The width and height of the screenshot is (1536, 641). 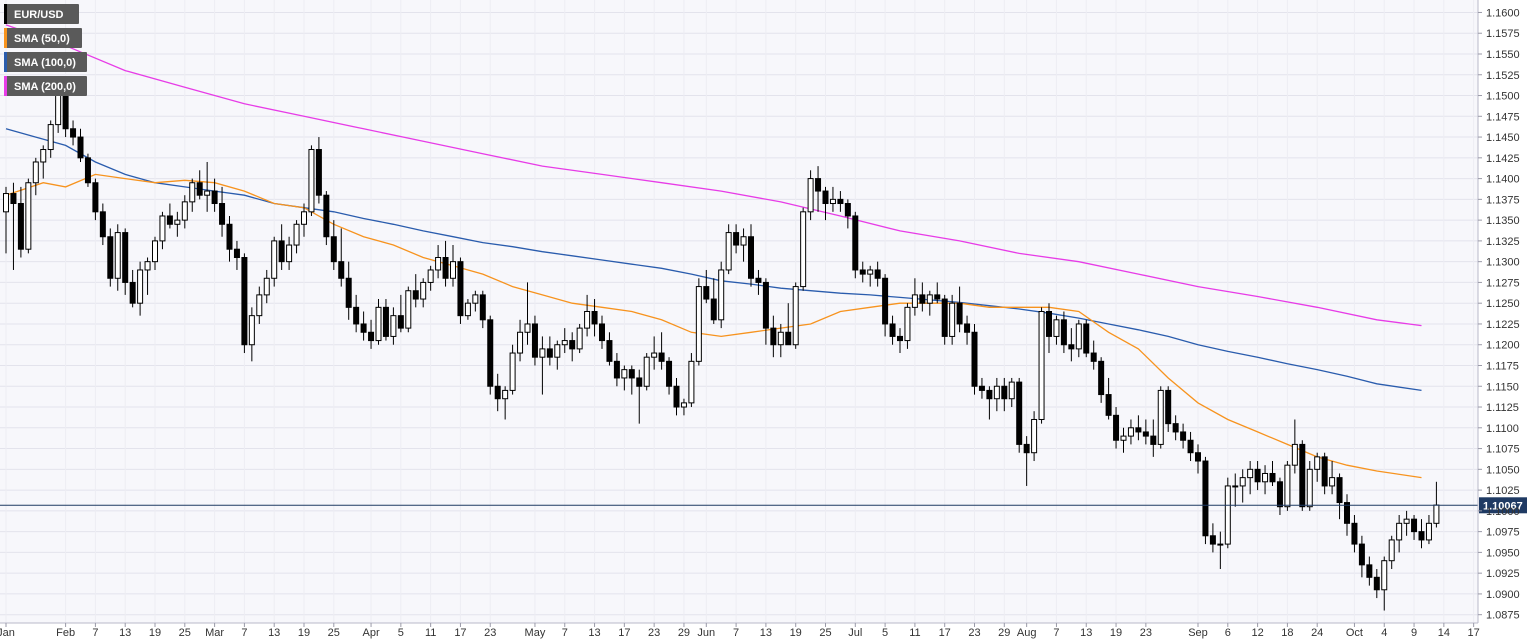 What do you see at coordinates (430, 633) in the screenshot?
I see `x-tick-label: 11` at bounding box center [430, 633].